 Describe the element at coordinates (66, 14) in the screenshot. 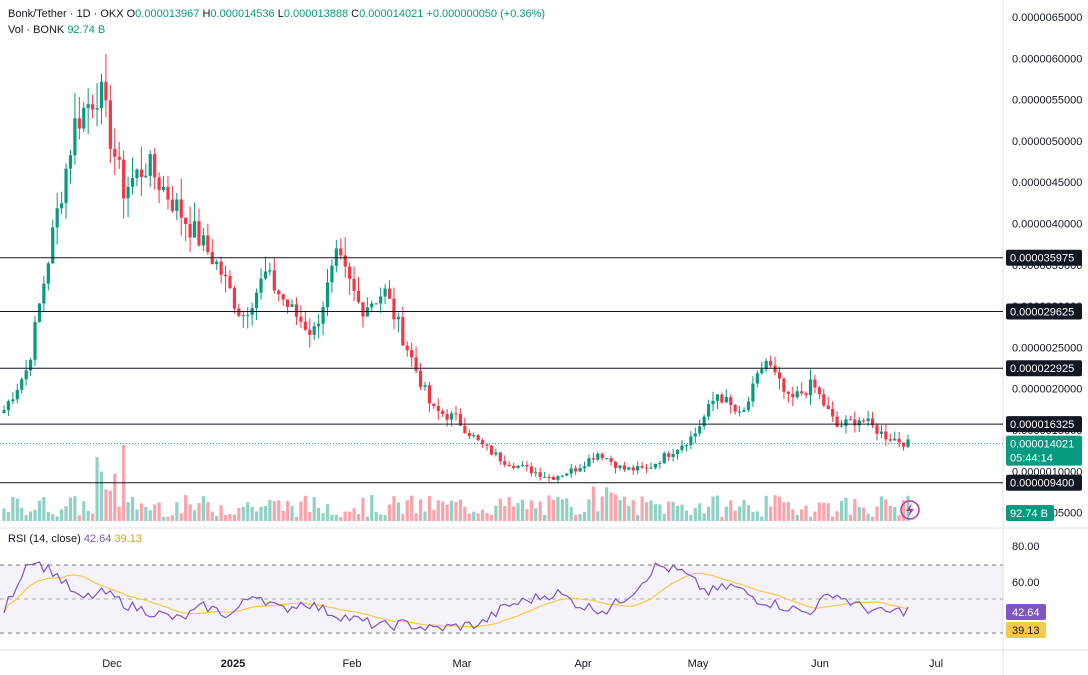

I see `symbol-label: Bonk/Tether · 1D · OKX` at that location.